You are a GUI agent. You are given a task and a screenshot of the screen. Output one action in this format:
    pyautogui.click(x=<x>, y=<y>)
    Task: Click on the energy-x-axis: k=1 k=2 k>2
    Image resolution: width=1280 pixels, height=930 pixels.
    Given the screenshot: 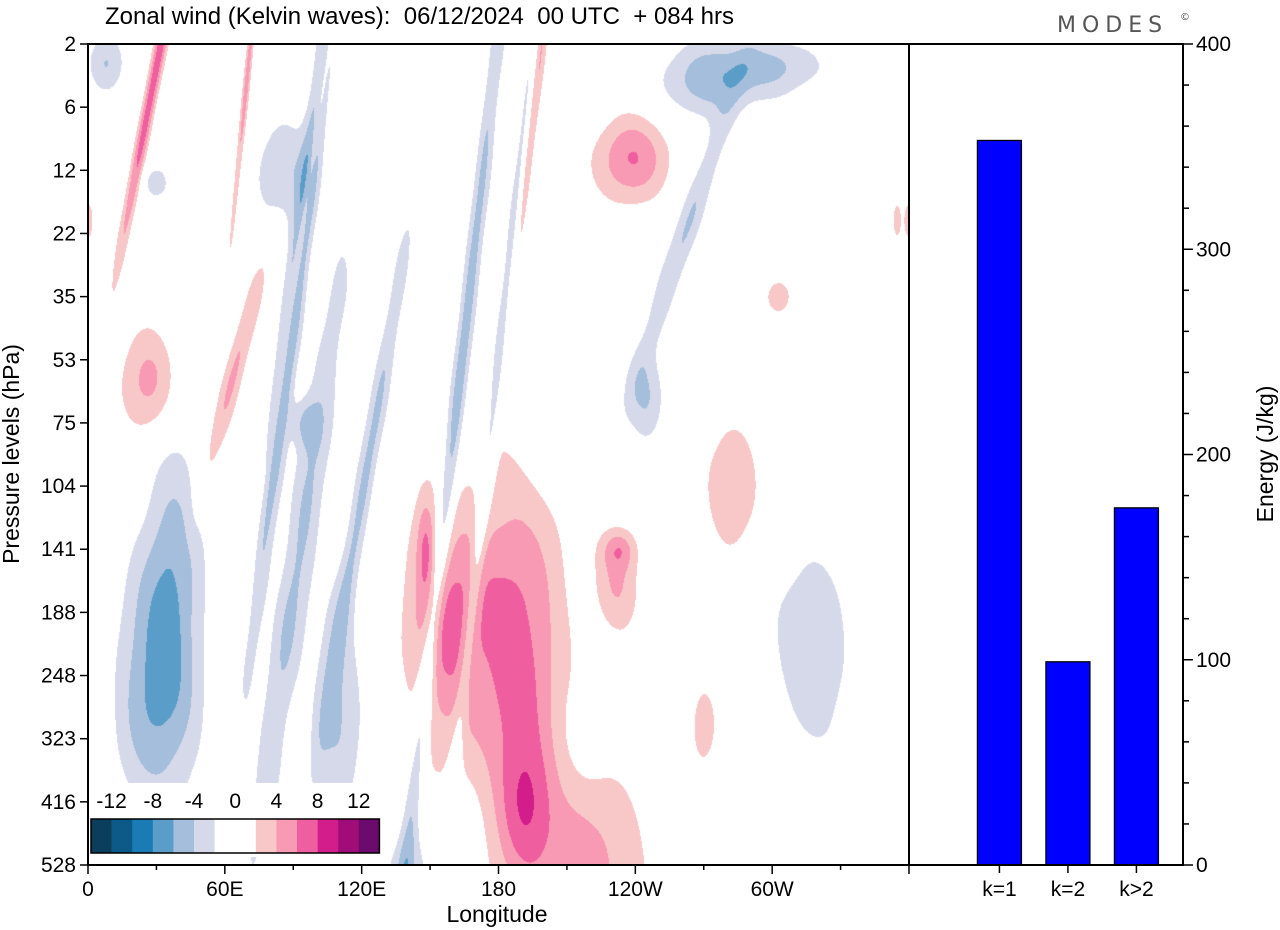 What is the action you would take?
    pyautogui.click(x=1068, y=883)
    